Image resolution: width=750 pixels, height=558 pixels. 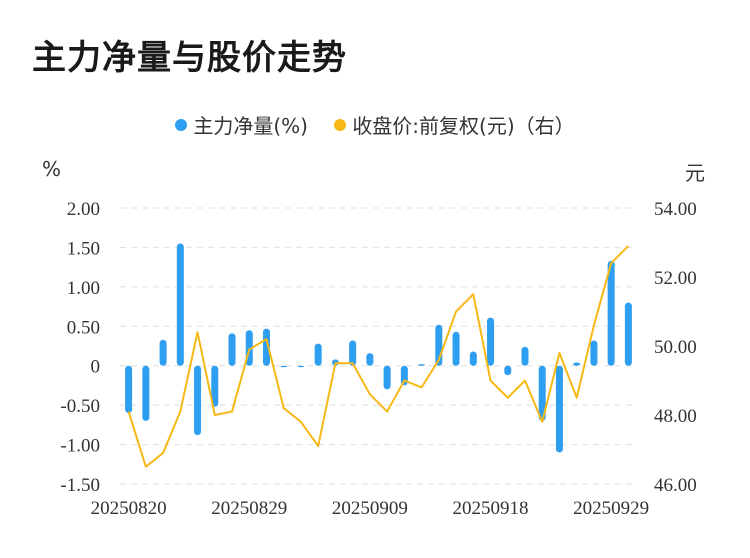 I want to click on x-axis-tick-label: 20250820, so click(x=129, y=508).